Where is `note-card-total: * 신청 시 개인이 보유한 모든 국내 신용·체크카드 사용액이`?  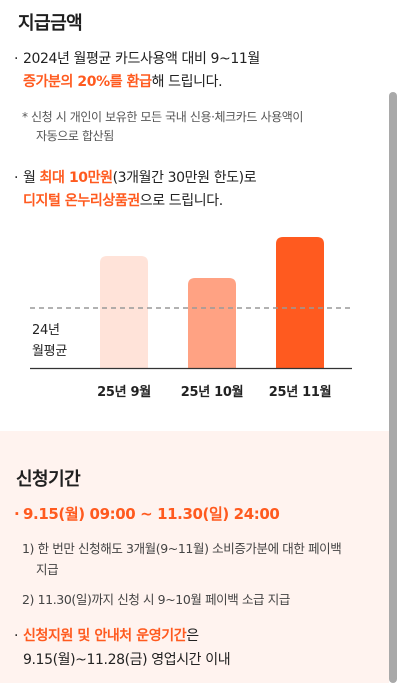 note-card-total: * 신청 시 개인이 보유한 모든 국내 신용·체크카드 사용액이 is located at coordinates (163, 117).